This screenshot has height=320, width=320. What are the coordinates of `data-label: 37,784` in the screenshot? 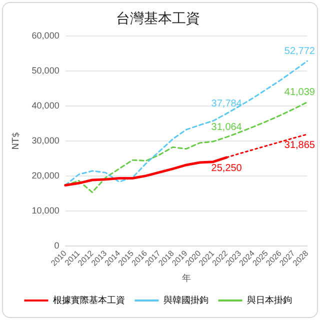 It's located at (226, 104).